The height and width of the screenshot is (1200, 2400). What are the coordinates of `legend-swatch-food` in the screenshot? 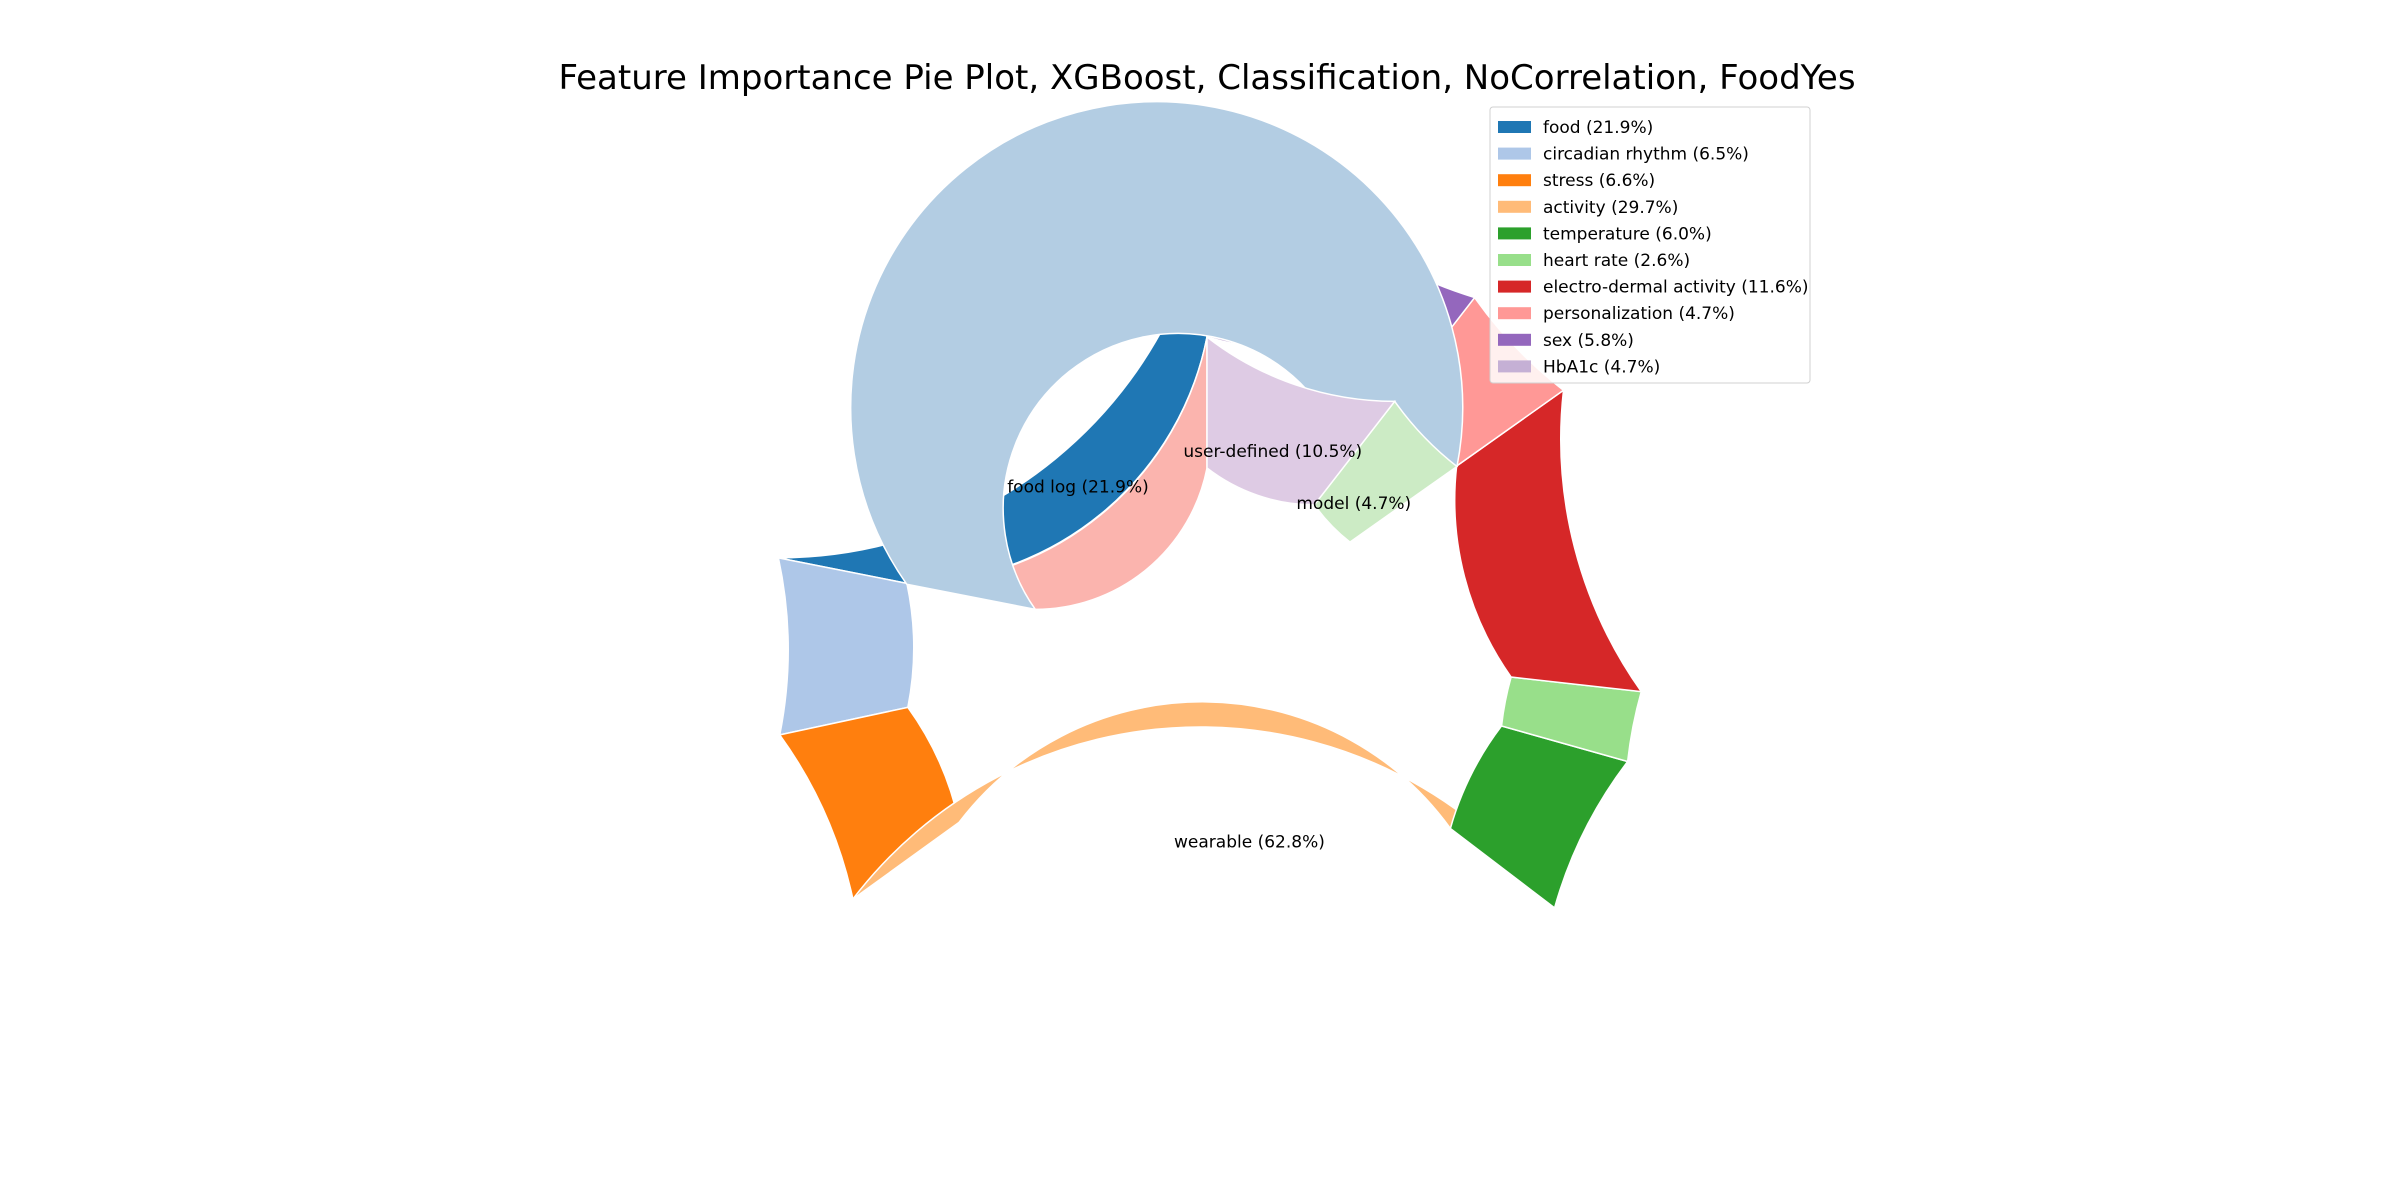 It's located at (1514, 127).